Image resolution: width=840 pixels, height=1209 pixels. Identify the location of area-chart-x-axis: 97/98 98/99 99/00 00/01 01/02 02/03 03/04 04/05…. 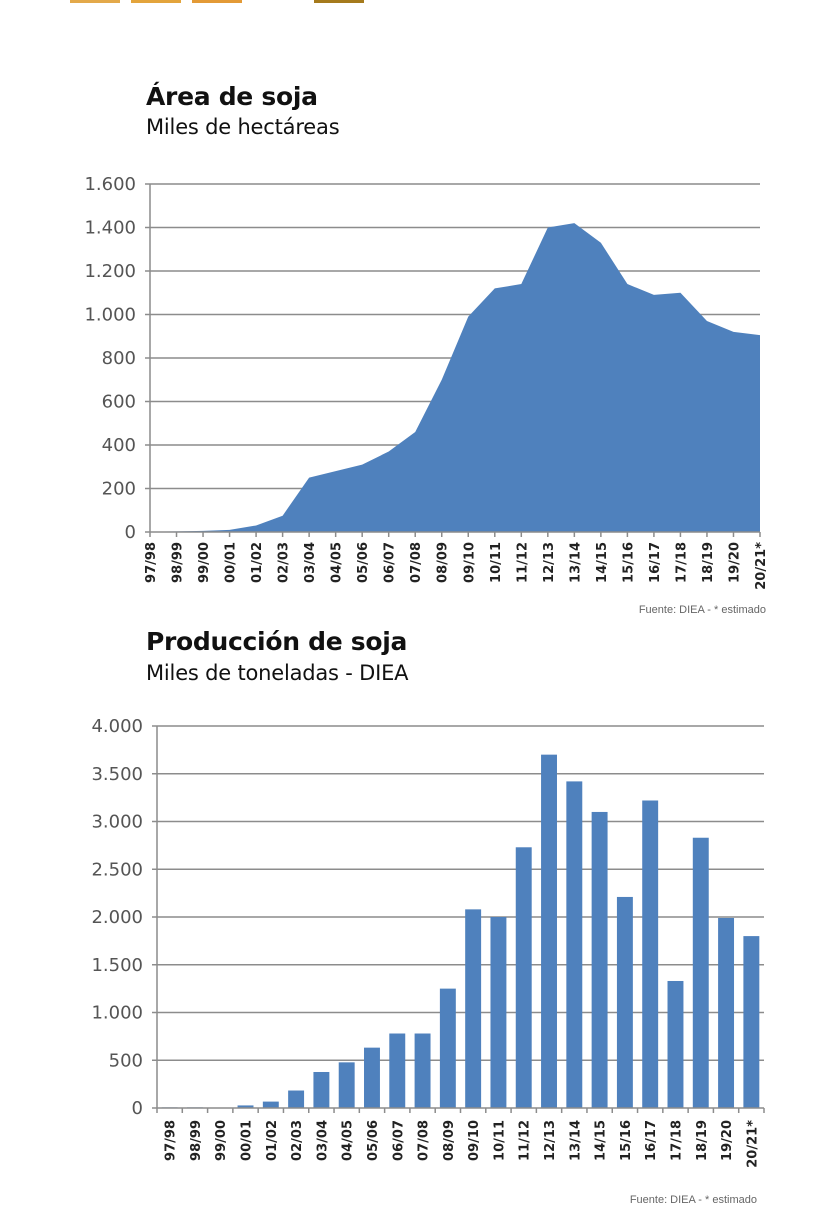
(456, 566).